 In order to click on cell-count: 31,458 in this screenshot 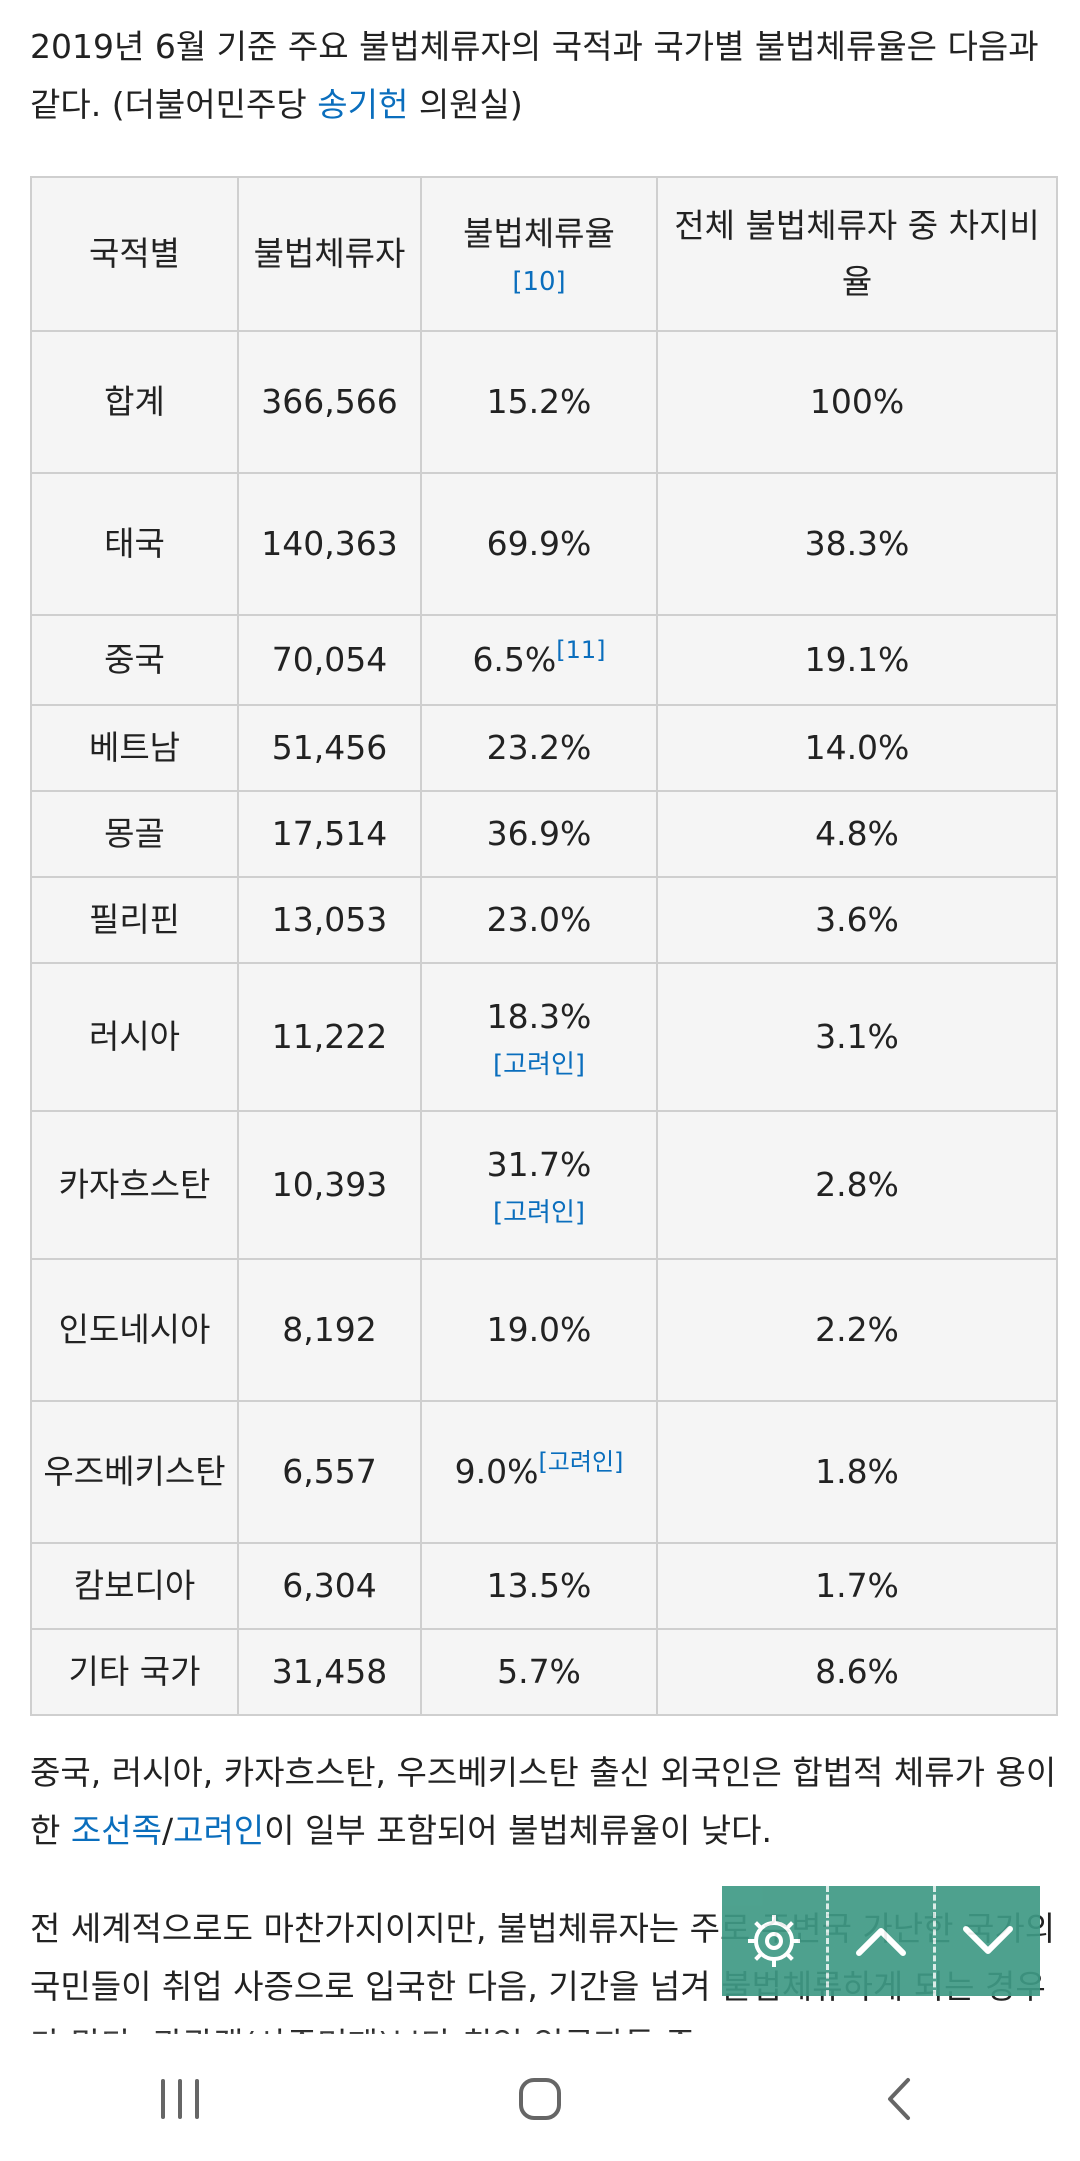, I will do `click(329, 1672)`.